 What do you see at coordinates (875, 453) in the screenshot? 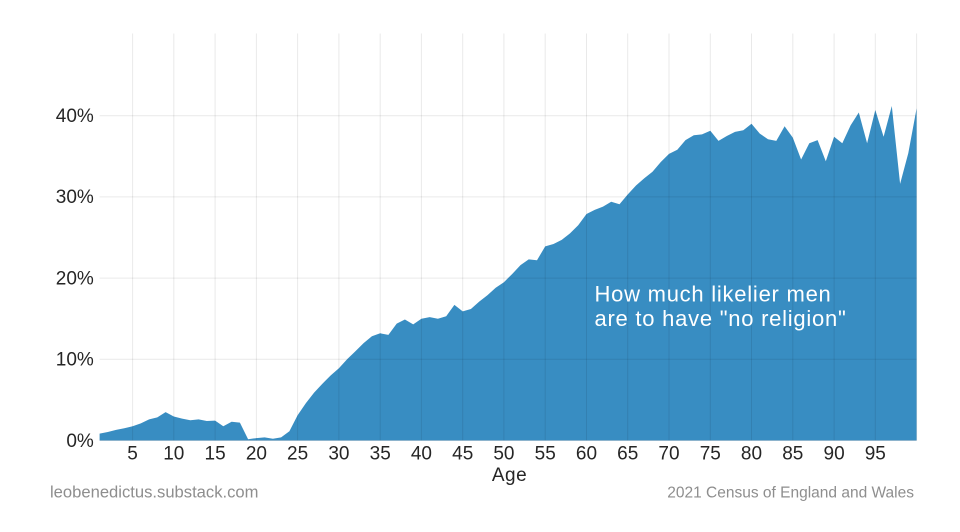
I see `svg-text: 95` at bounding box center [875, 453].